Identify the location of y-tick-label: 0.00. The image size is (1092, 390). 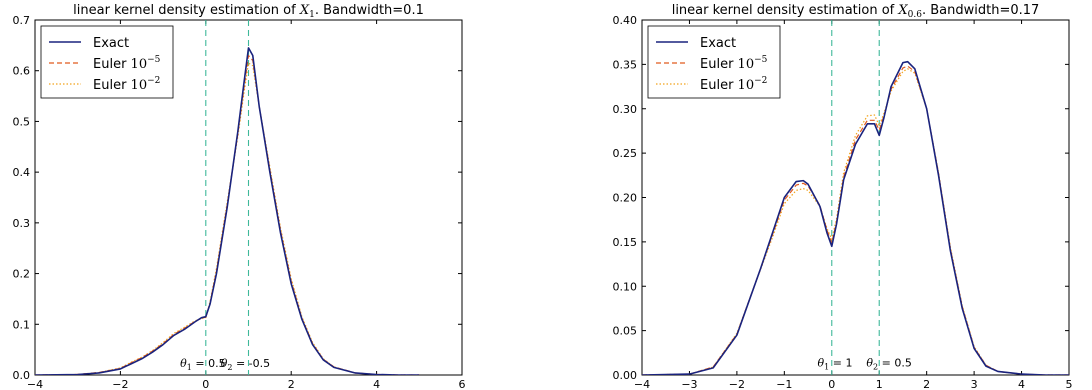
(625, 375).